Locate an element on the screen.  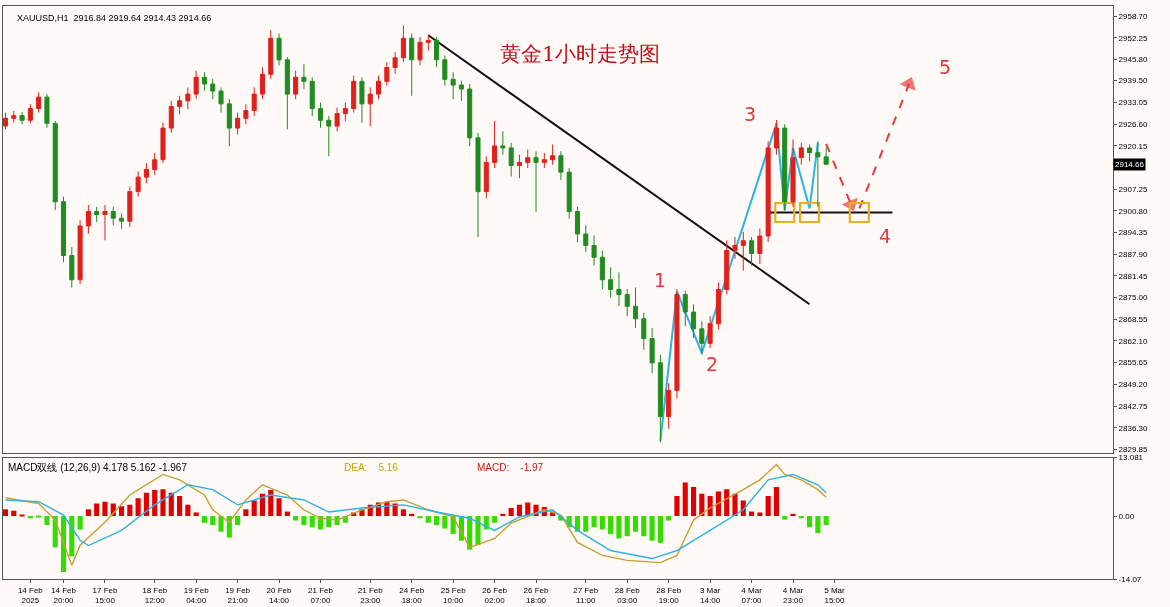
x-tick-label: 19 Feb 04:00 is located at coordinates (196, 595).